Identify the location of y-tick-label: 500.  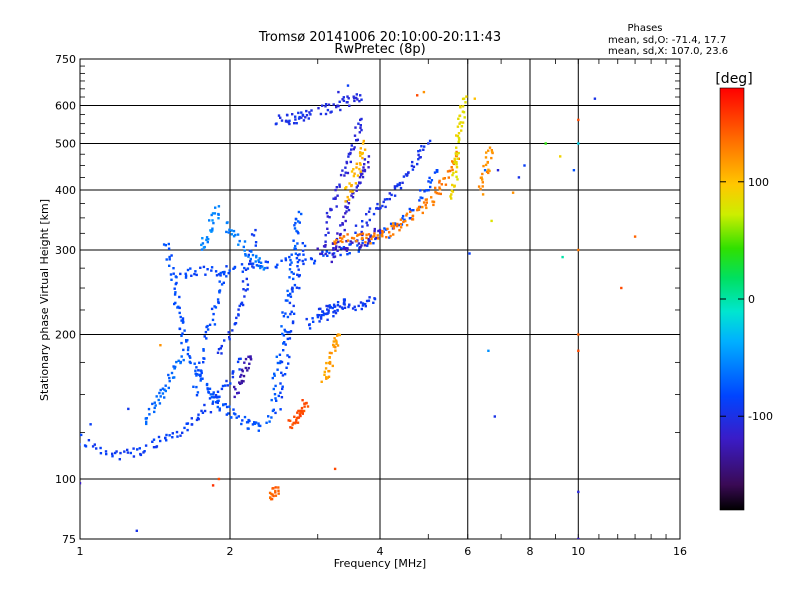
(65, 144).